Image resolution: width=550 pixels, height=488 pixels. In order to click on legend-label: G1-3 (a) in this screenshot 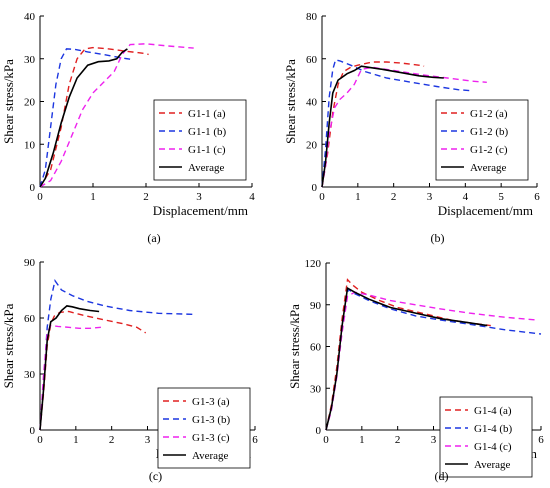, I will do `click(211, 402)`.